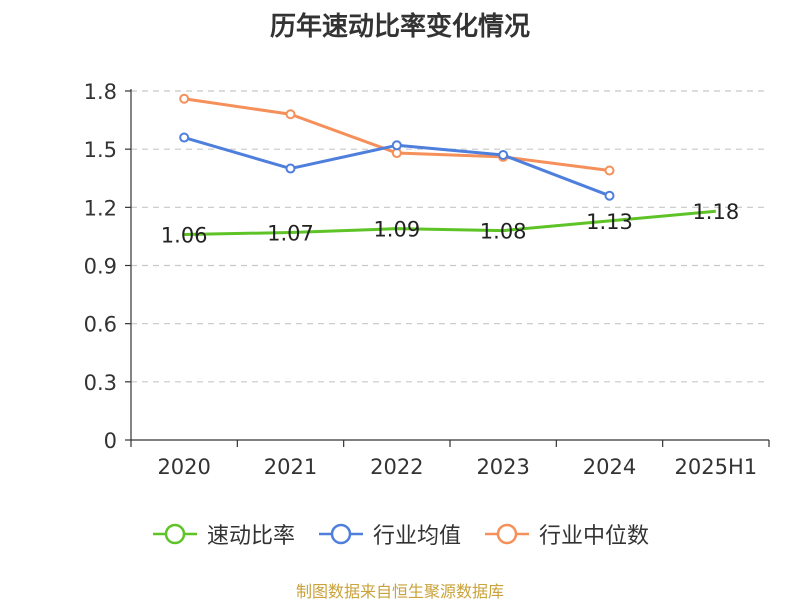 The width and height of the screenshot is (800, 602). What do you see at coordinates (184, 235) in the screenshot?
I see `data-label: 1.06` at bounding box center [184, 235].